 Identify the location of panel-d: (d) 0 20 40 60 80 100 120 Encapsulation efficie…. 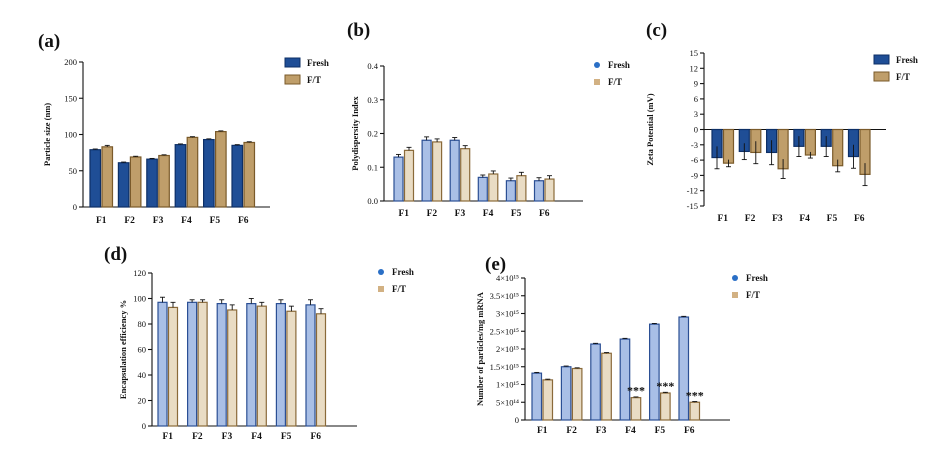
(259, 343).